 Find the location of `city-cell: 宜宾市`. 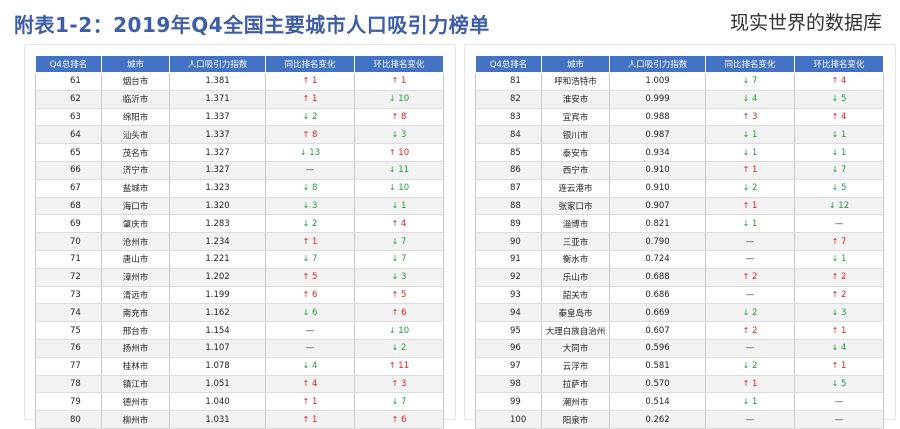

city-cell: 宜宾市 is located at coordinates (575, 117).